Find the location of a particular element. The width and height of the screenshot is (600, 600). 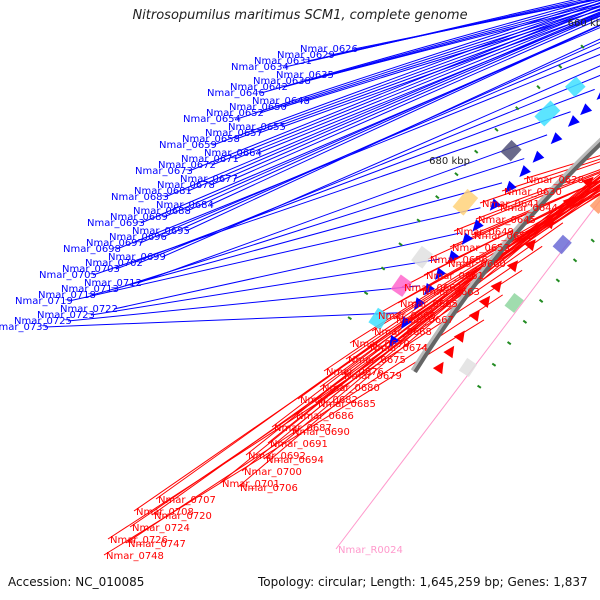

forward-gene-label: Nmar_0713 is located at coordinates (90, 289).